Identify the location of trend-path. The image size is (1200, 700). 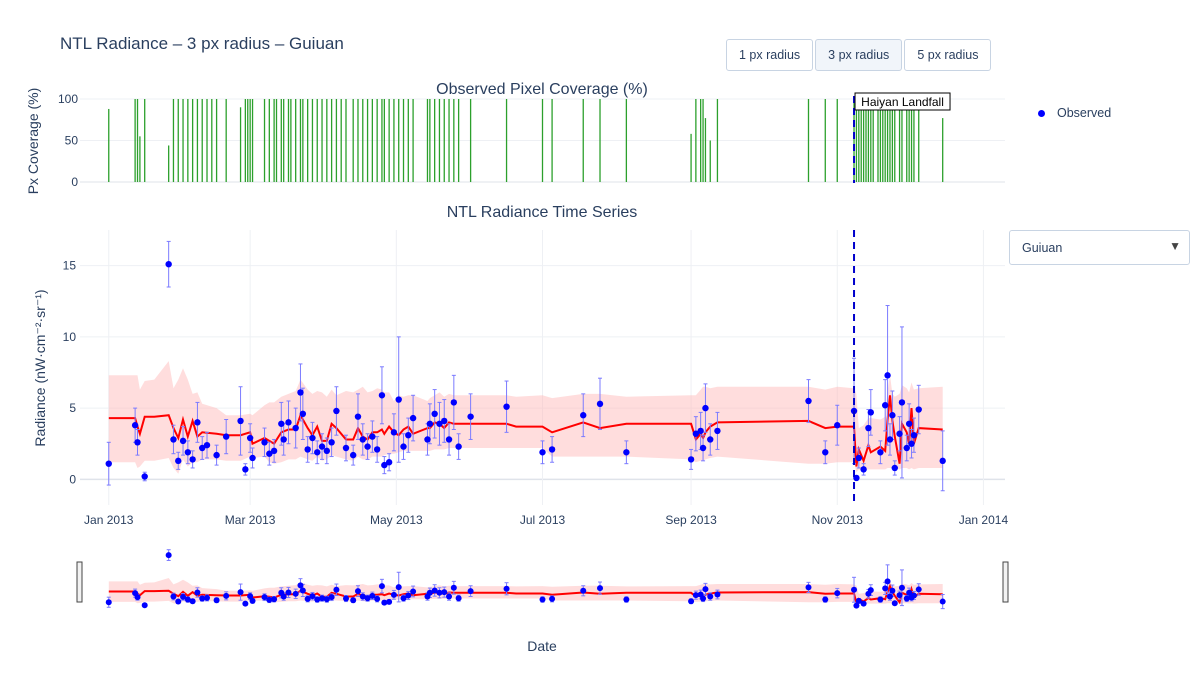
(525, 431).